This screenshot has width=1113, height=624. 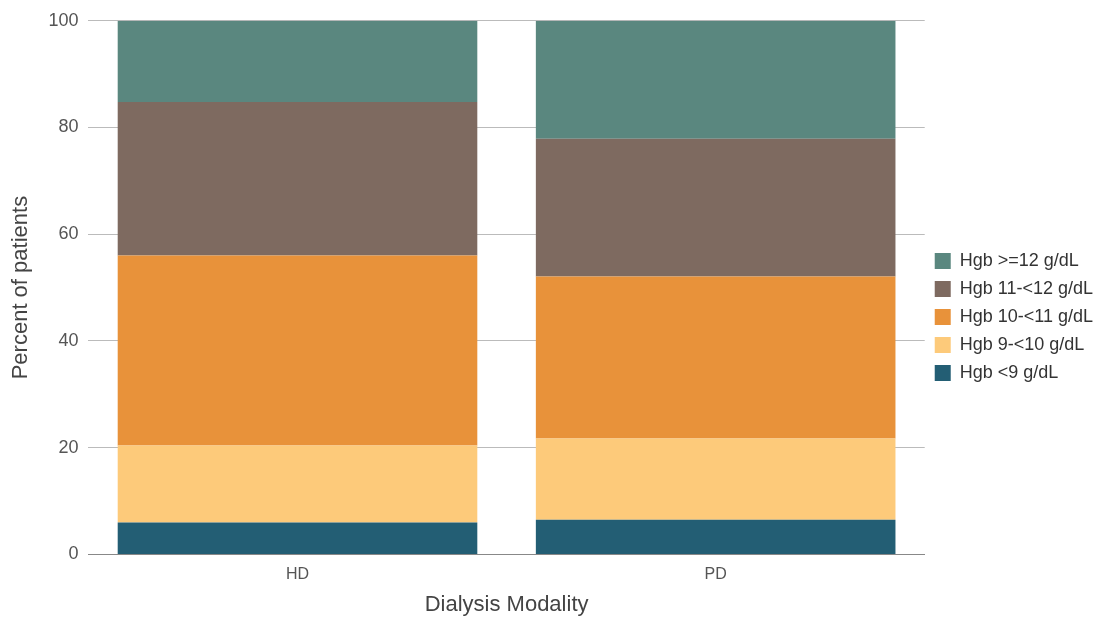 What do you see at coordinates (1026, 287) in the screenshot?
I see `legend-label: Hgb 11-<12 g/dL` at bounding box center [1026, 287].